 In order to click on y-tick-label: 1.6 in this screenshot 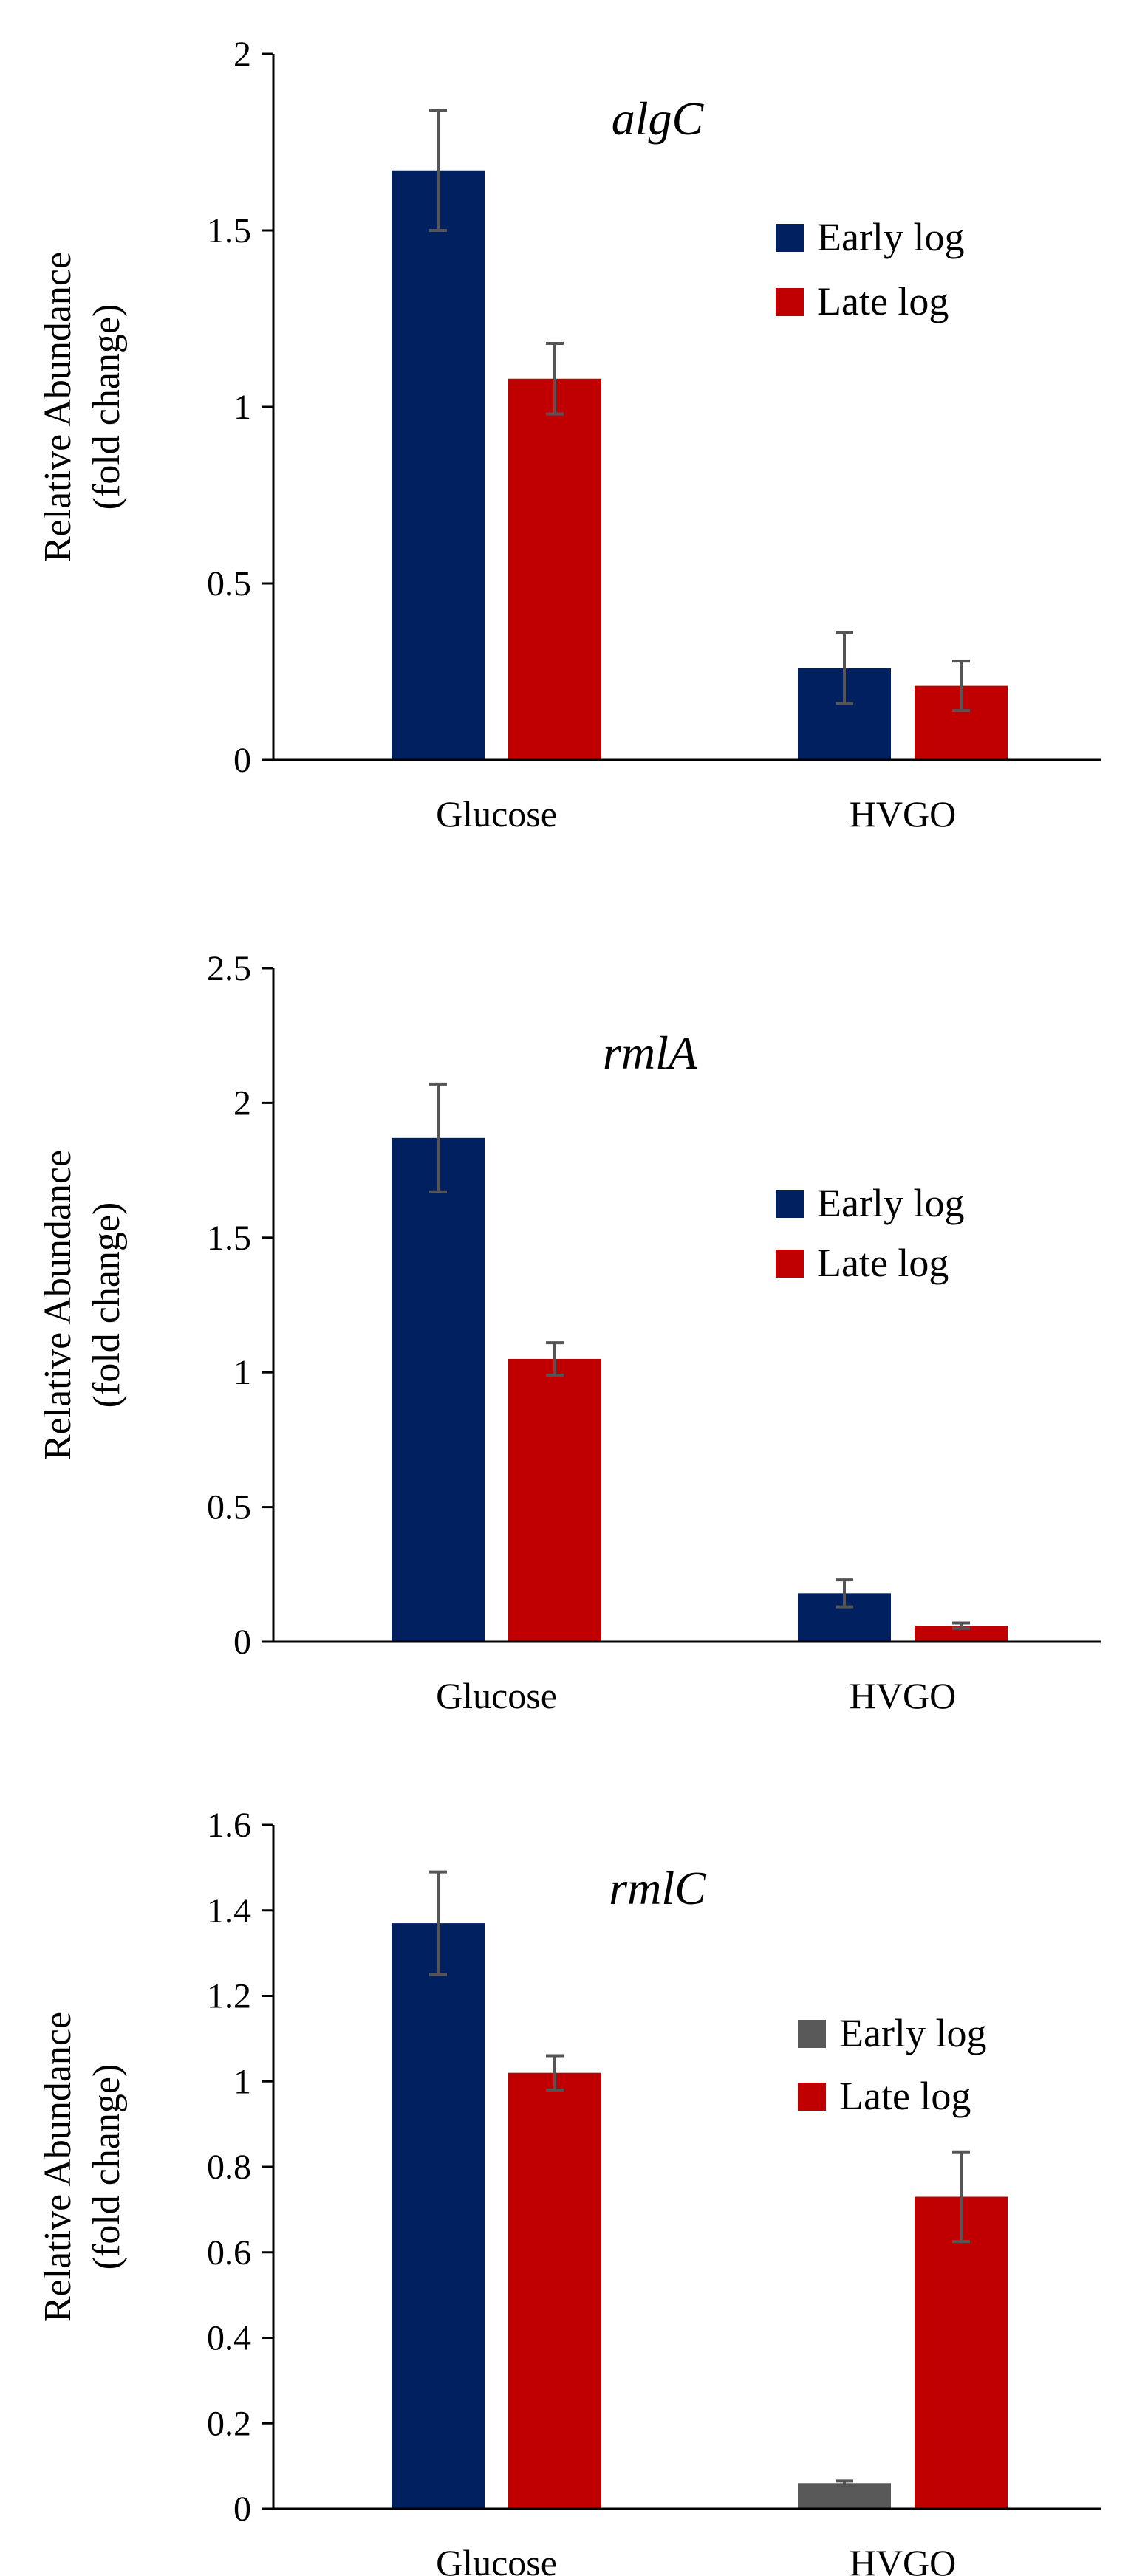, I will do `click(229, 1825)`.